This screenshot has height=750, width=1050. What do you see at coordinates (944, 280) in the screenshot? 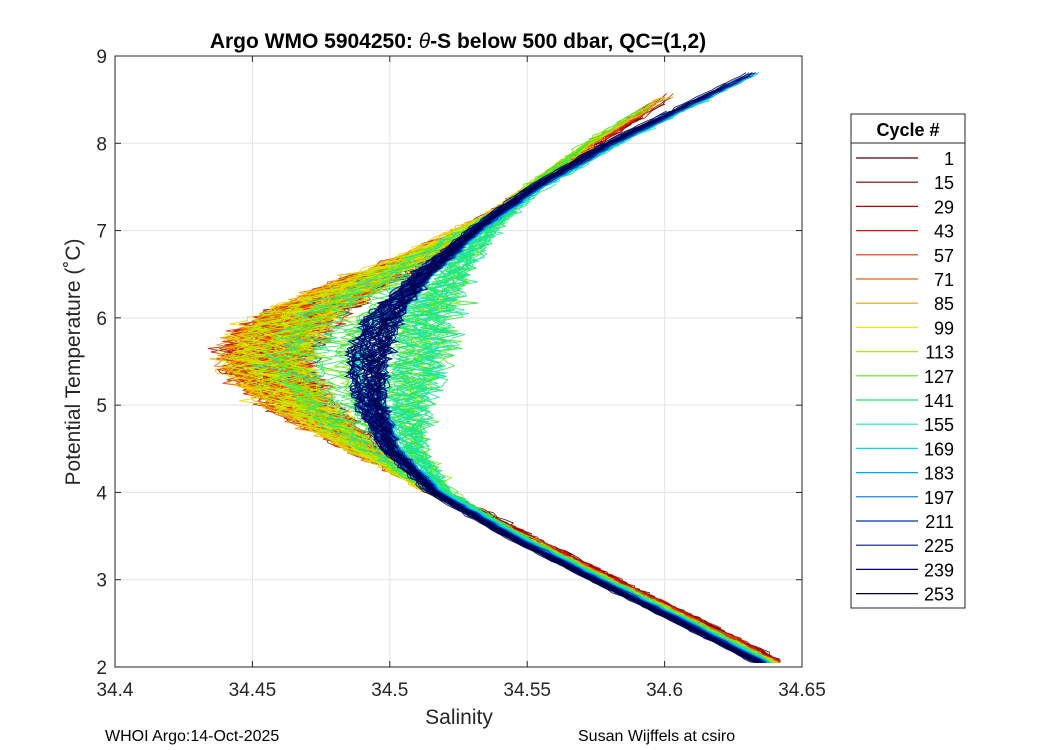
I see `legend-label: 71` at bounding box center [944, 280].